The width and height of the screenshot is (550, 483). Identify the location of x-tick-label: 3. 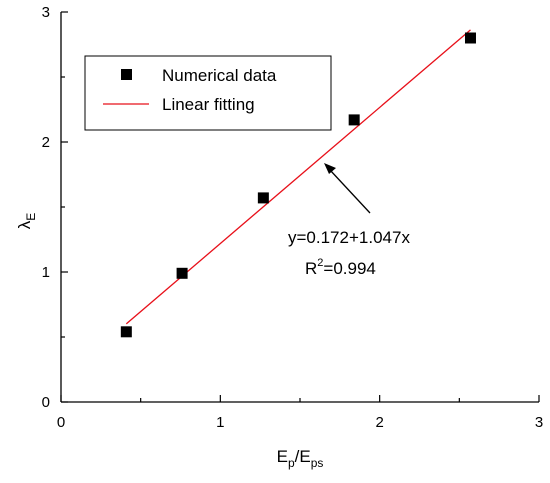
(539, 422).